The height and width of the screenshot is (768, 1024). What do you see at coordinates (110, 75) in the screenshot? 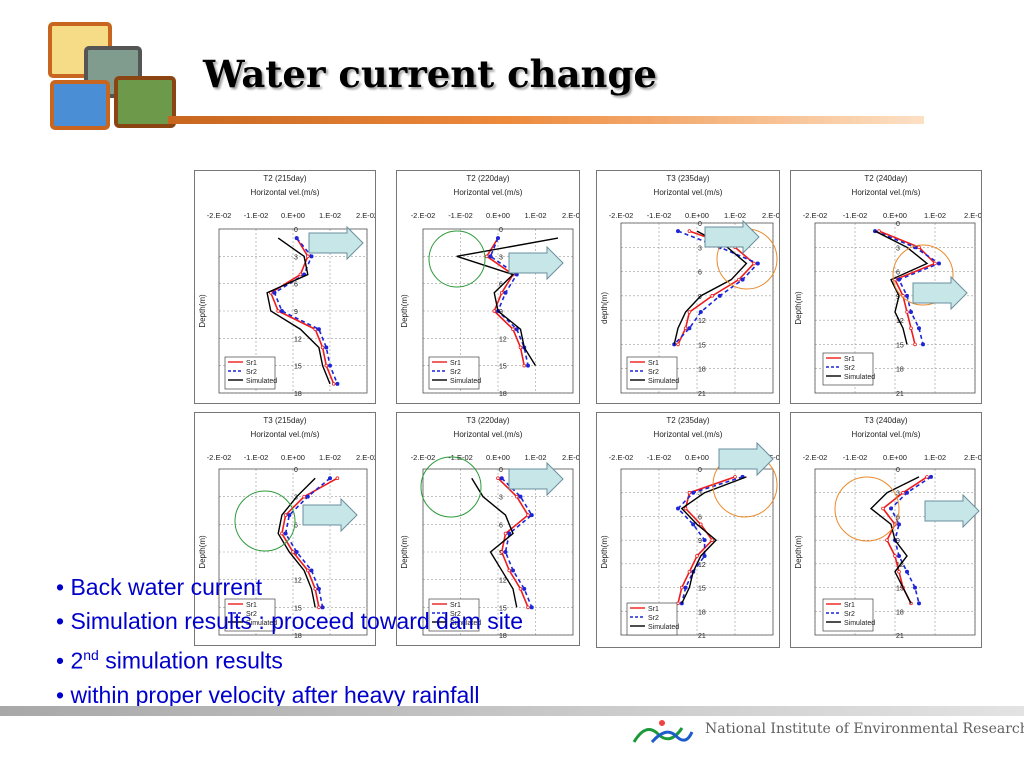
I see `title-logo-tiles` at bounding box center [110, 75].